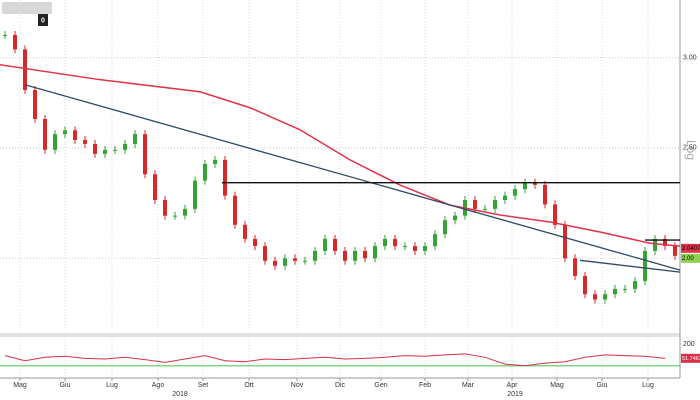 This screenshot has width=700, height=400. I want to click on y-tick-label: 2.50, so click(690, 148).